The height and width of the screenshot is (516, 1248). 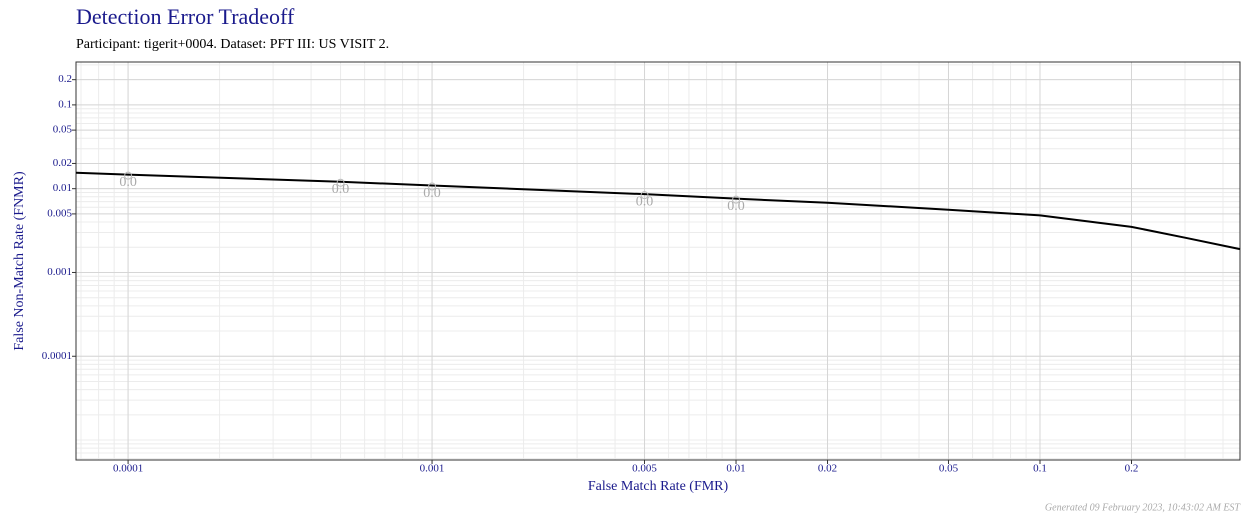 I want to click on y-tick-label: 0.001, so click(x=59, y=272).